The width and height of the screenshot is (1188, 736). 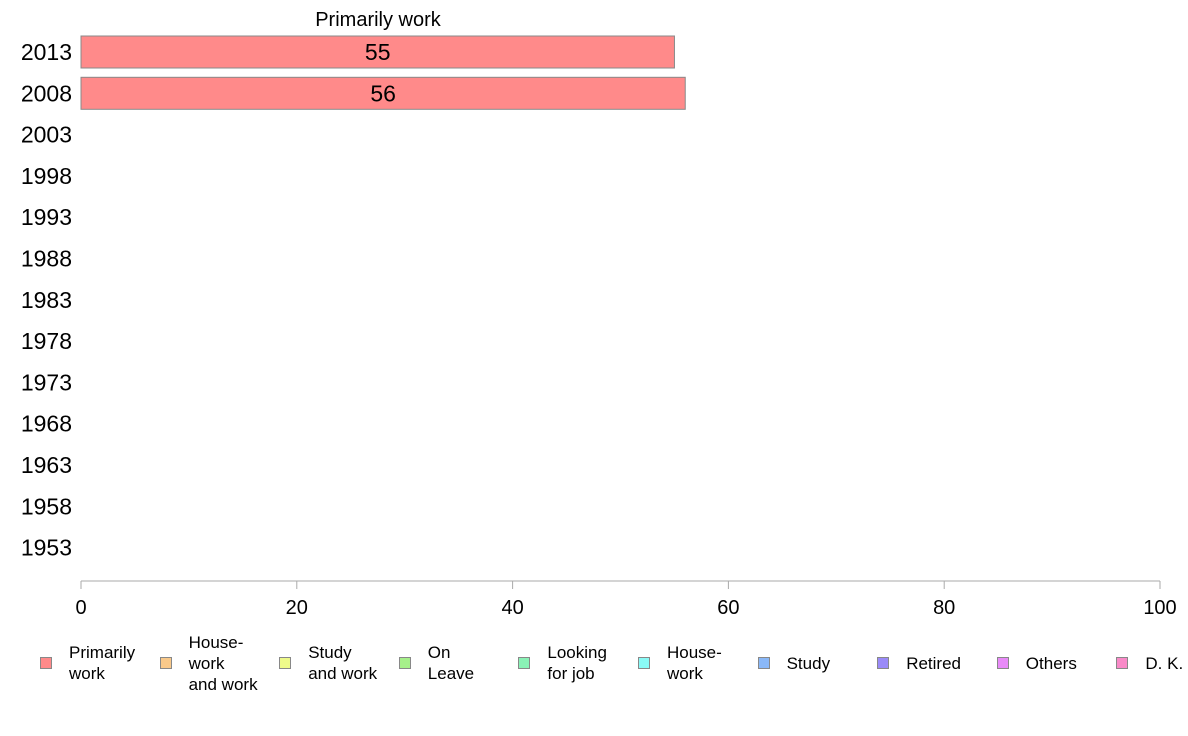 I want to click on x-tick-label: 80, so click(x=944, y=608).